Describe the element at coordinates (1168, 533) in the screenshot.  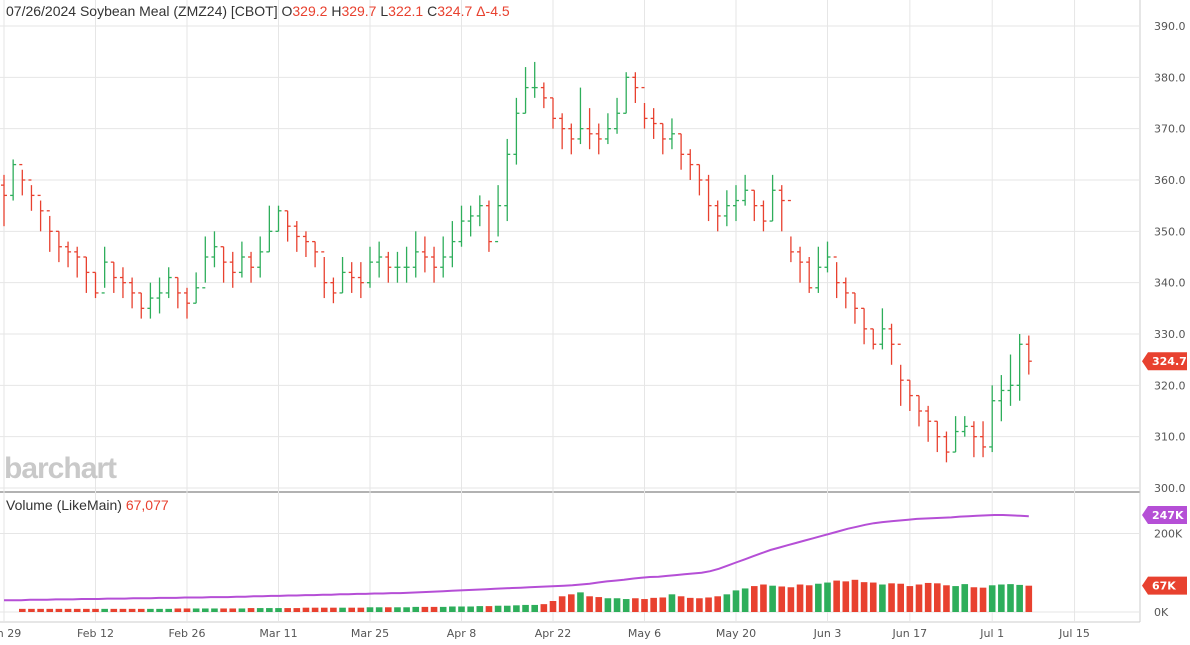
I see `volume-tick-label: 200K` at that location.